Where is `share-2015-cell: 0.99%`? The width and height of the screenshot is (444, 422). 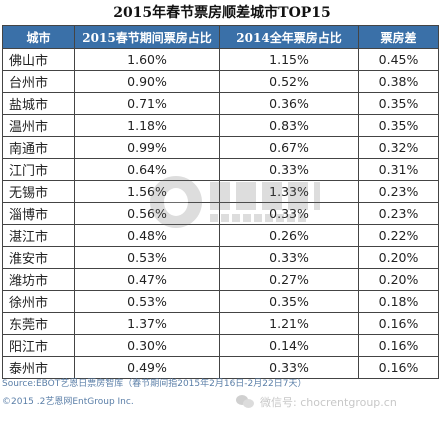 share-2015-cell: 0.99% is located at coordinates (147, 147).